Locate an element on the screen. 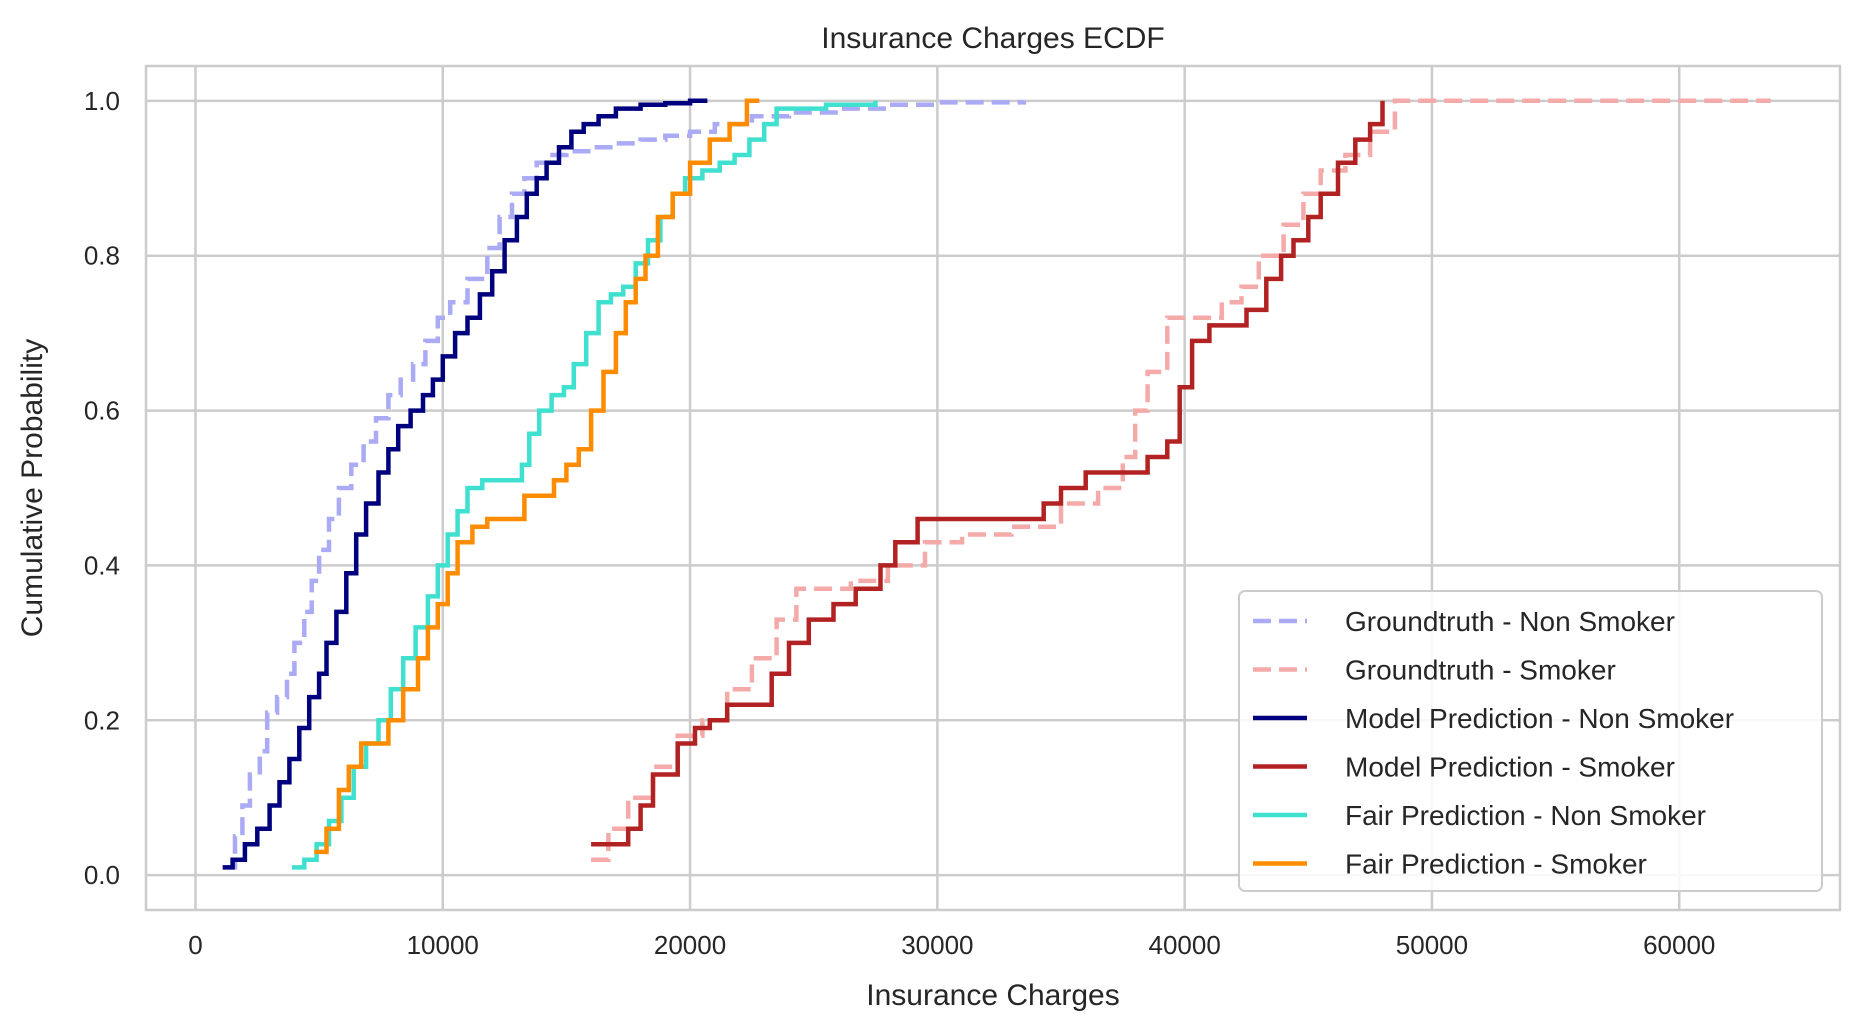 The image size is (1861, 1036). legend-label: Model Prediction - Smoker is located at coordinates (1510, 767).